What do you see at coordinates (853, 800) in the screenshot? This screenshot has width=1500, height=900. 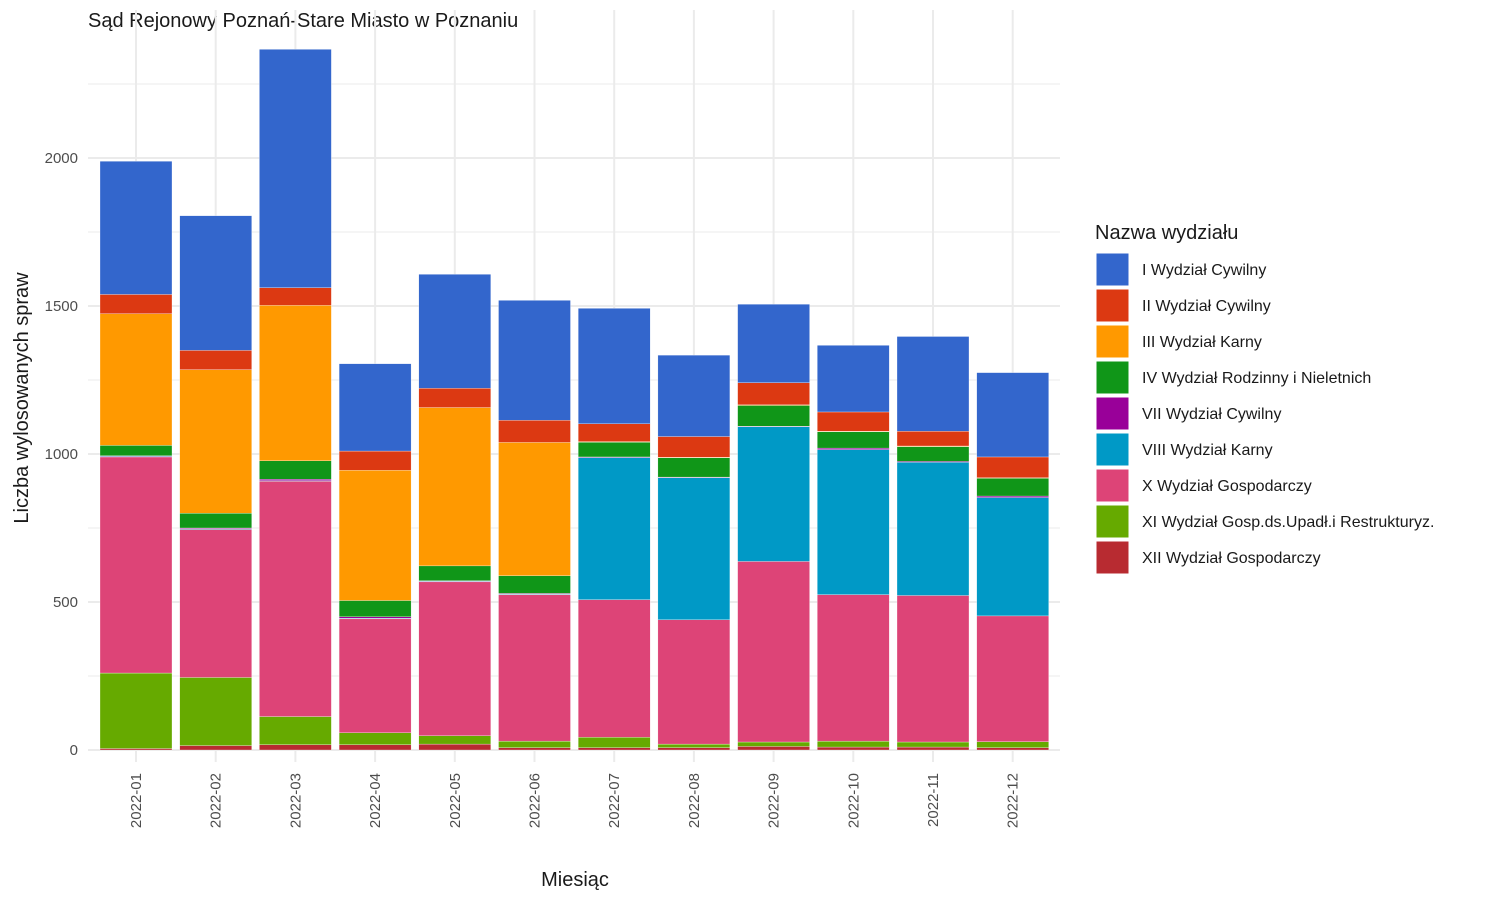 I see `x-tick-label: 2022-10` at bounding box center [853, 800].